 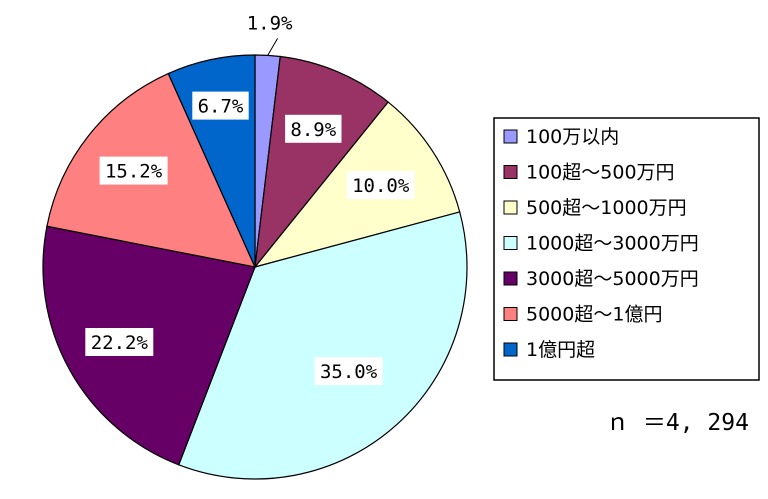 I want to click on data-label: 6.7%, so click(x=221, y=107).